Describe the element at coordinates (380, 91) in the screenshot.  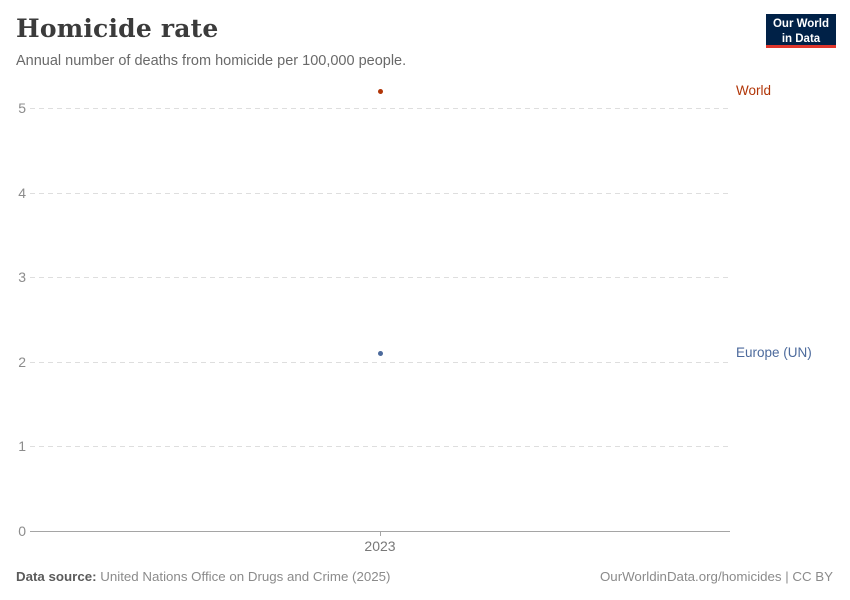
I see `data-point-world` at that location.